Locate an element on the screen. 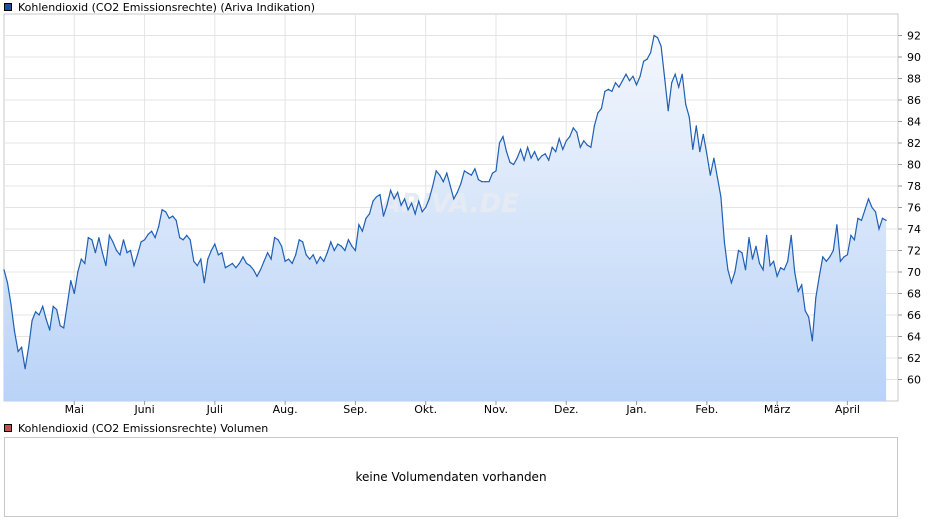 The width and height of the screenshot is (940, 526). y-tick-label: 76 is located at coordinates (914, 208).